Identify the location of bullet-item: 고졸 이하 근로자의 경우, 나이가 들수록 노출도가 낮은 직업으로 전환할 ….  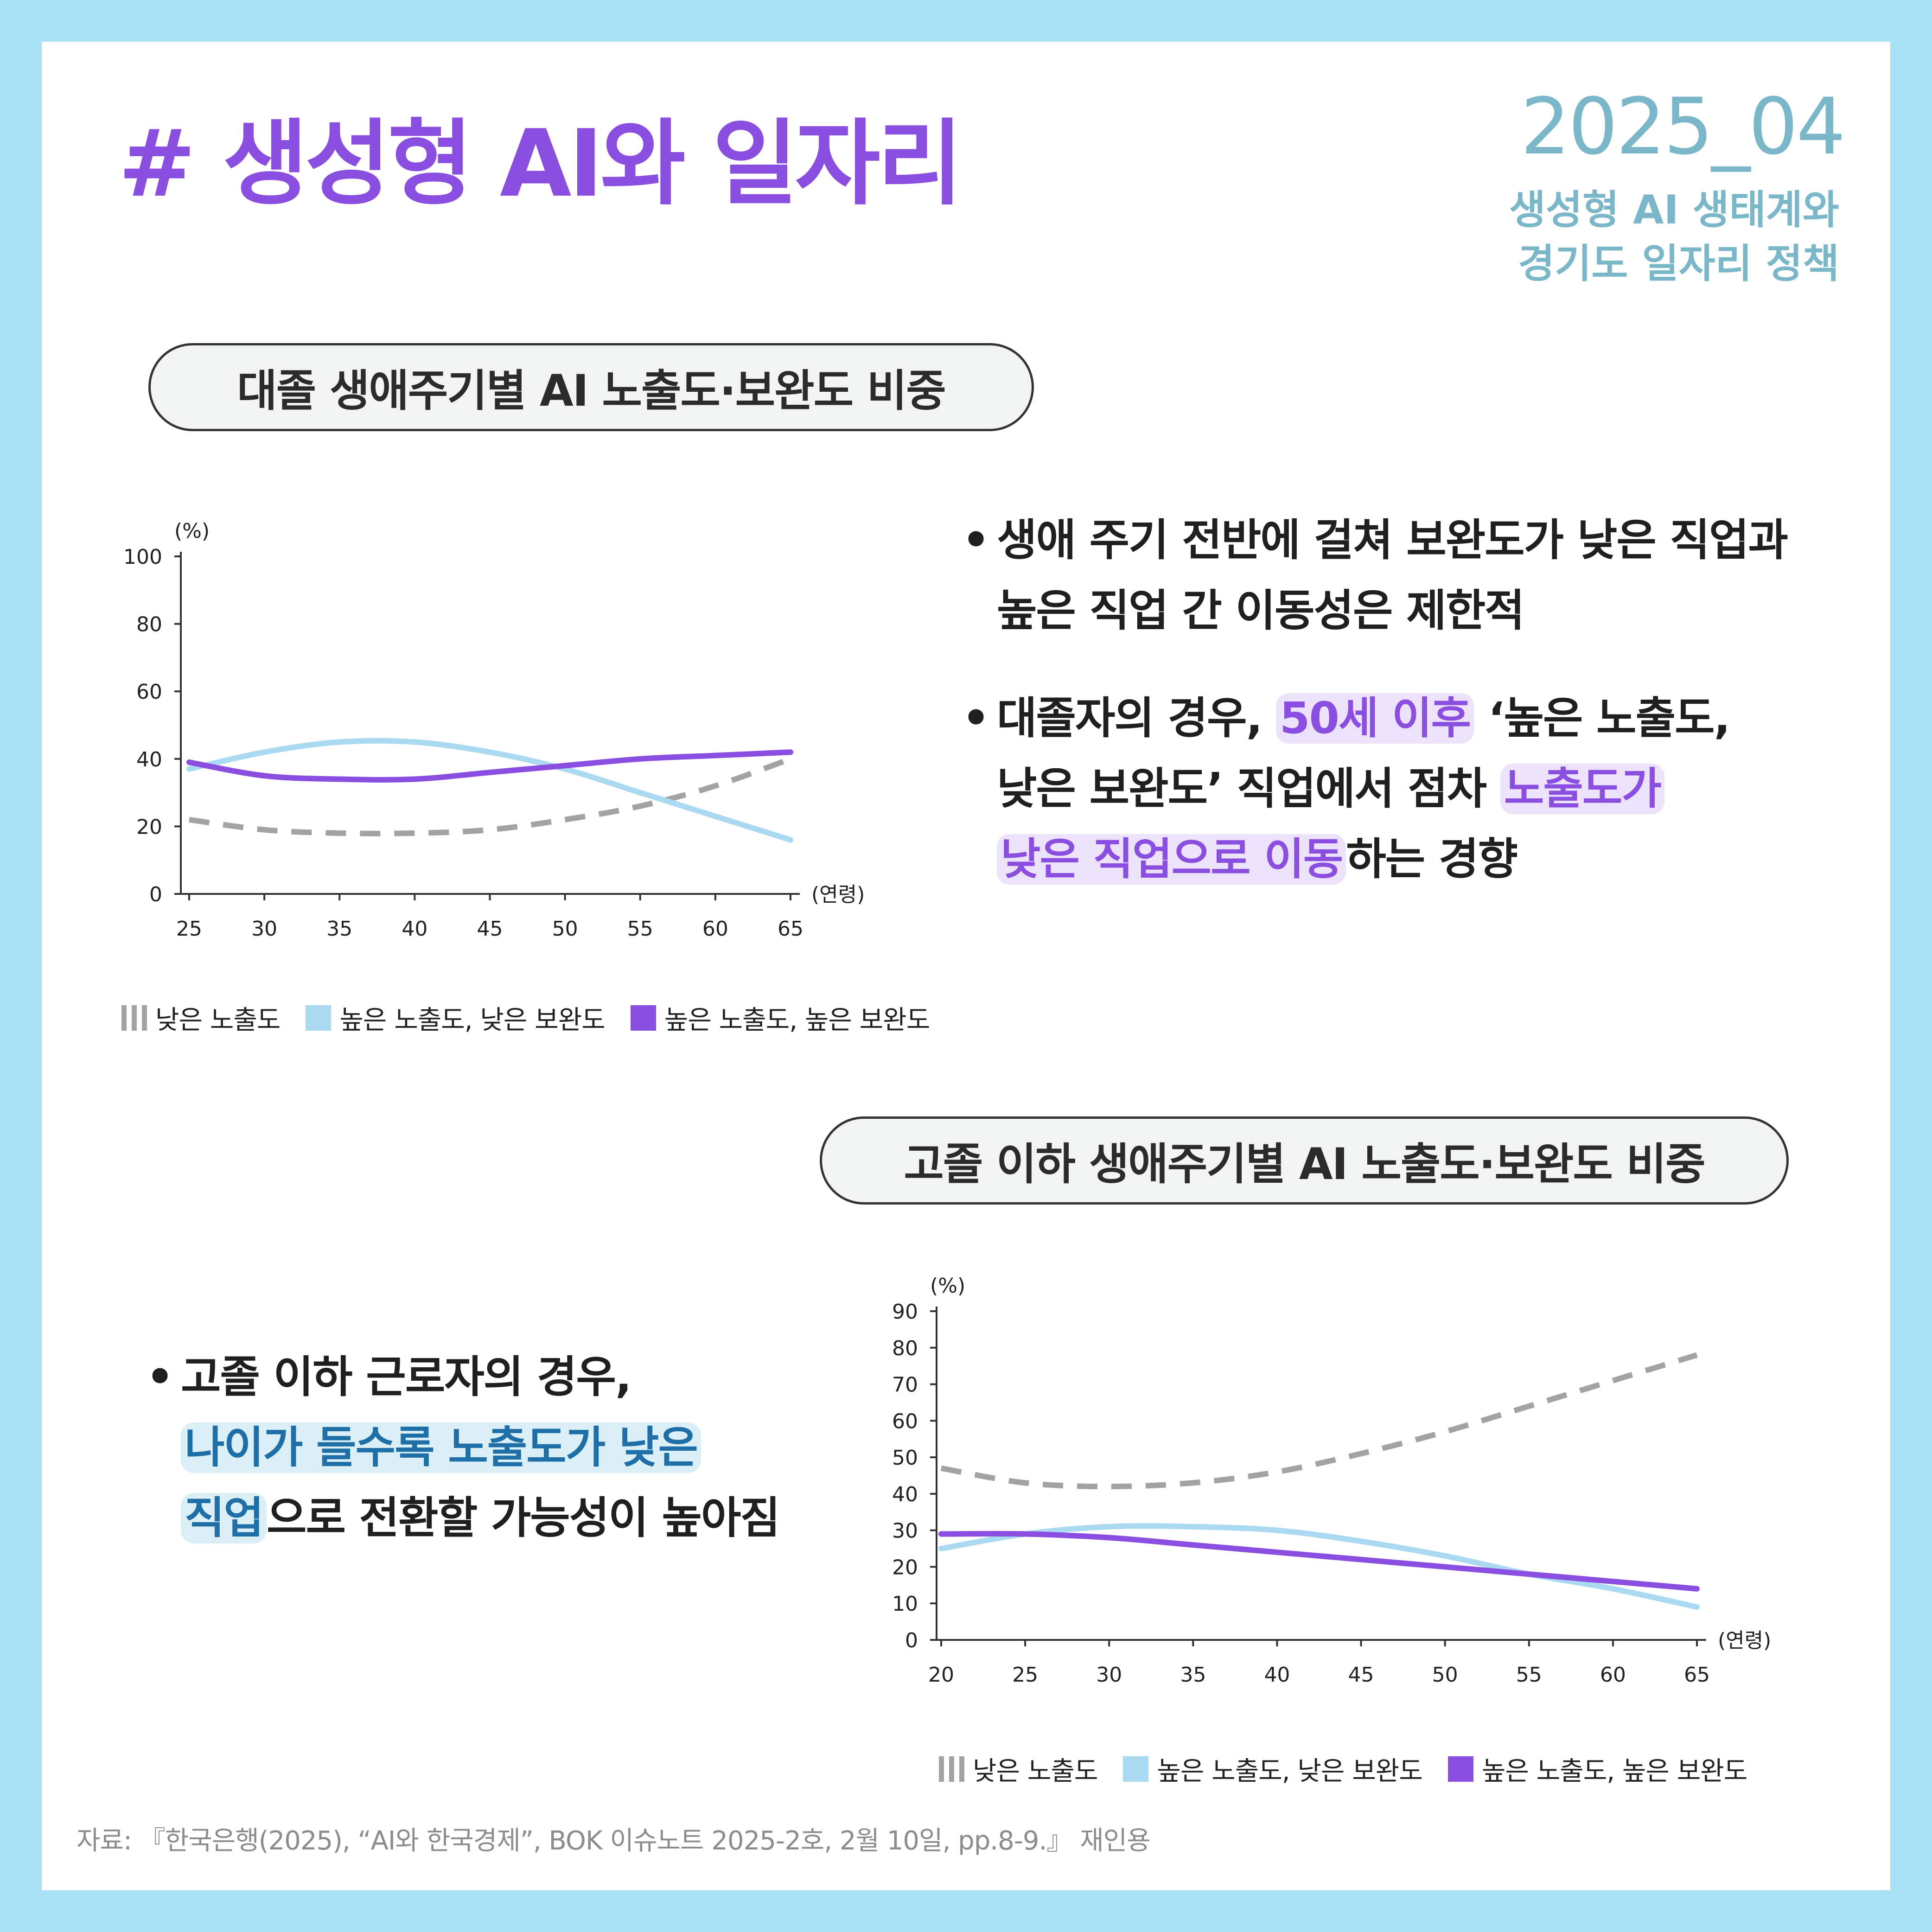
(463, 1448).